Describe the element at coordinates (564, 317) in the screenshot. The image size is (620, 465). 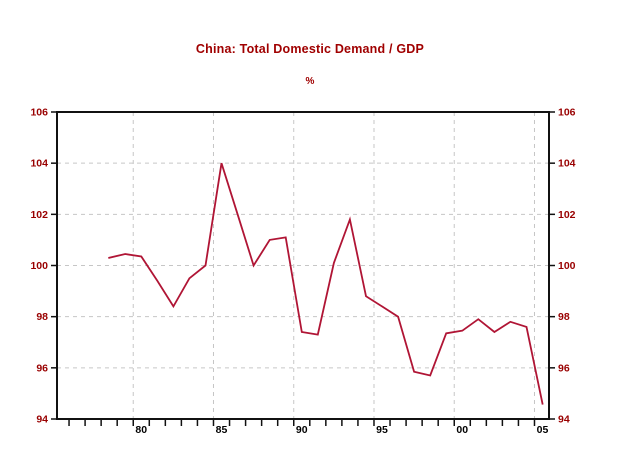
I see `y-axis-label-right-98: 98` at that location.